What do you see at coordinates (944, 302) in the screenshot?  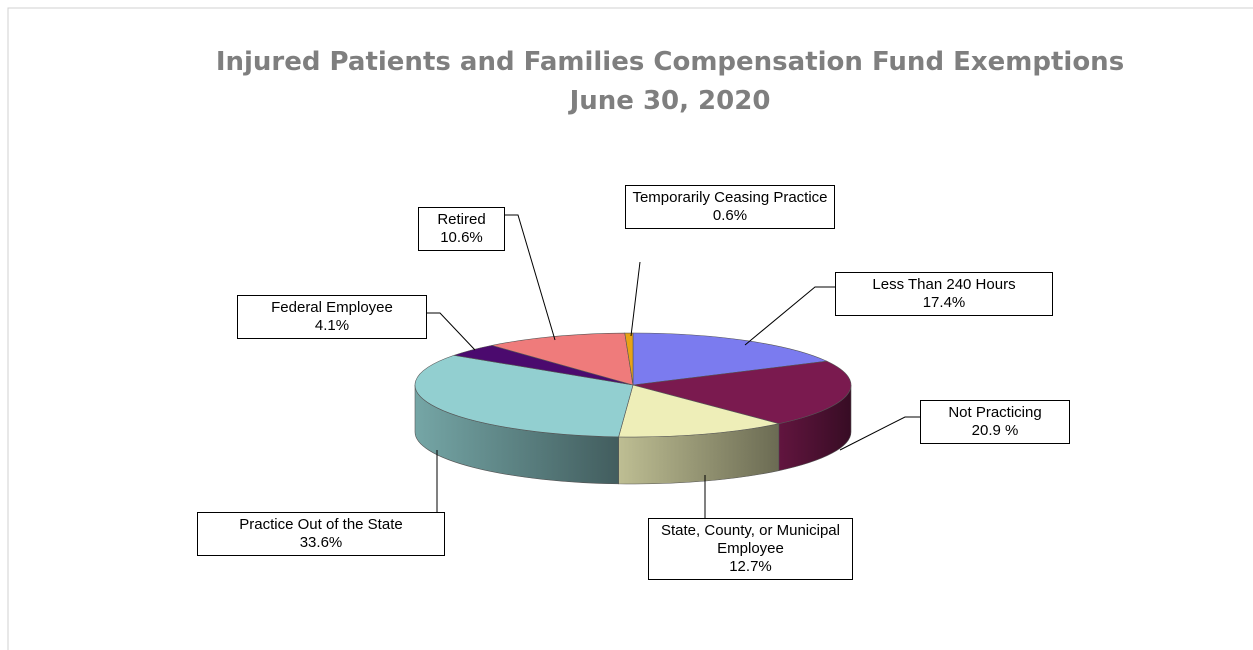 I see `value-label: 17.4%` at bounding box center [944, 302].